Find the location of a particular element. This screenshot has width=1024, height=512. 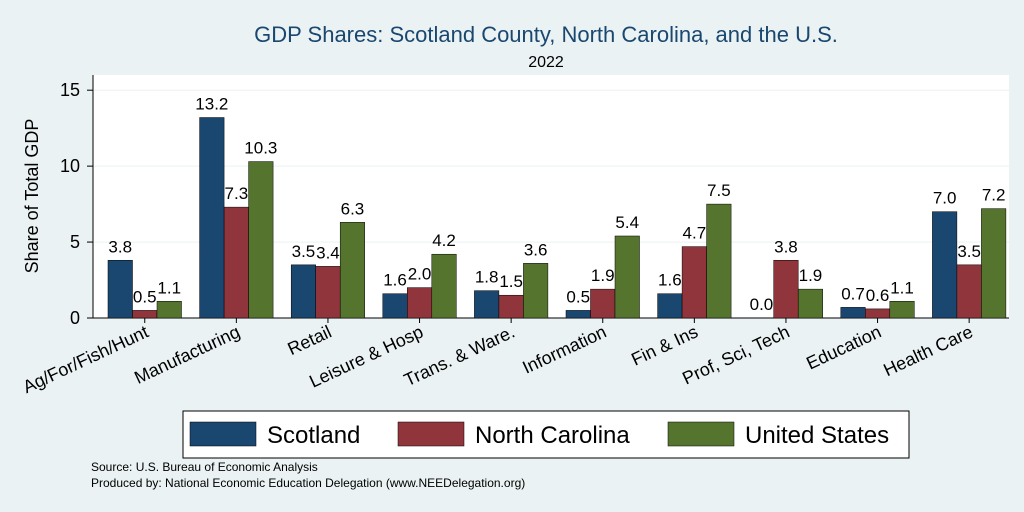

data-label: 4.7 is located at coordinates (695, 233).